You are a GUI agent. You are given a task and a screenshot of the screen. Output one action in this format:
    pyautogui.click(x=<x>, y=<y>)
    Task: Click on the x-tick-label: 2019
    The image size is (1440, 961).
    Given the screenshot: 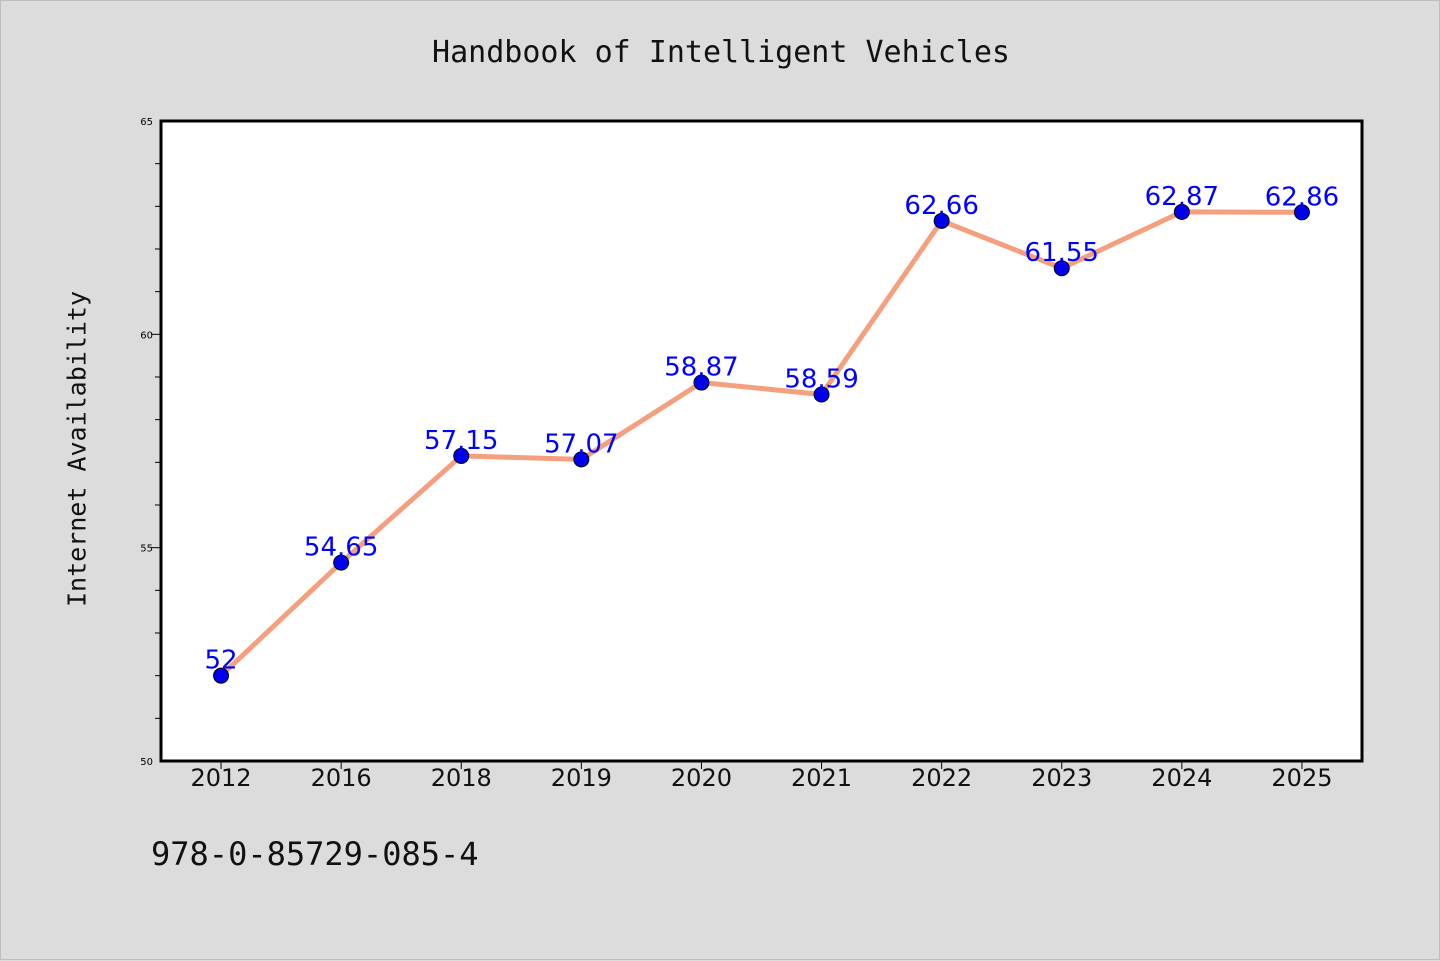 What is the action you would take?
    pyautogui.click(x=581, y=778)
    